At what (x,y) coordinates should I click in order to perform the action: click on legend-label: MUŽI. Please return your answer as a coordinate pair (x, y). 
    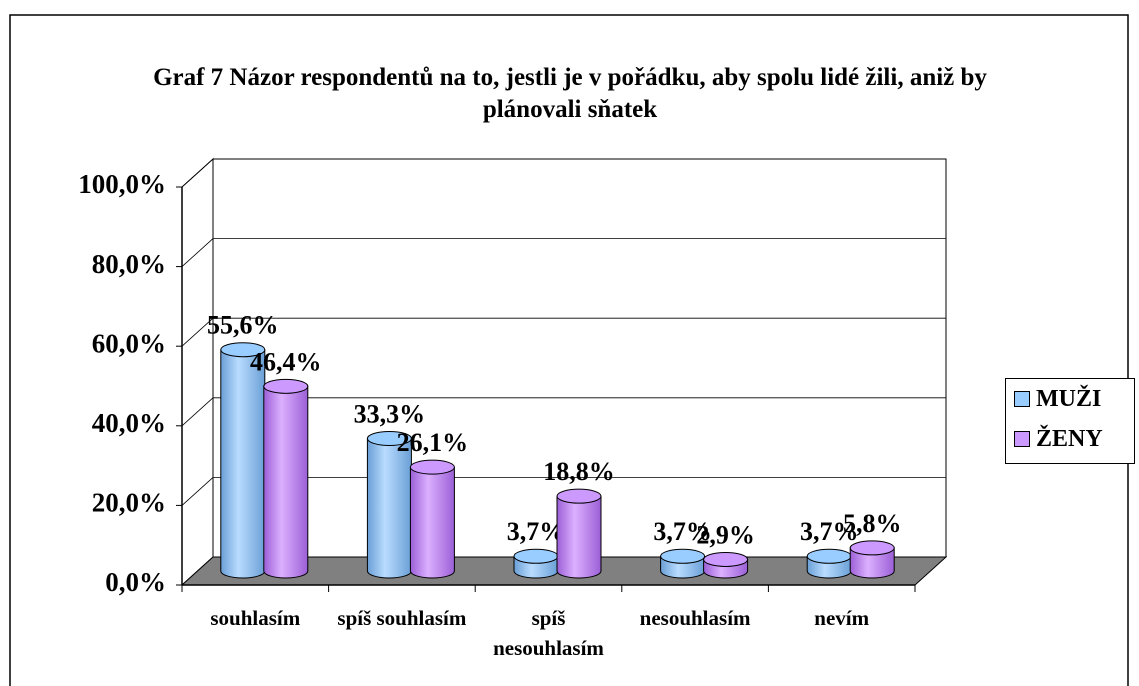
    Looking at the image, I should click on (1069, 398).